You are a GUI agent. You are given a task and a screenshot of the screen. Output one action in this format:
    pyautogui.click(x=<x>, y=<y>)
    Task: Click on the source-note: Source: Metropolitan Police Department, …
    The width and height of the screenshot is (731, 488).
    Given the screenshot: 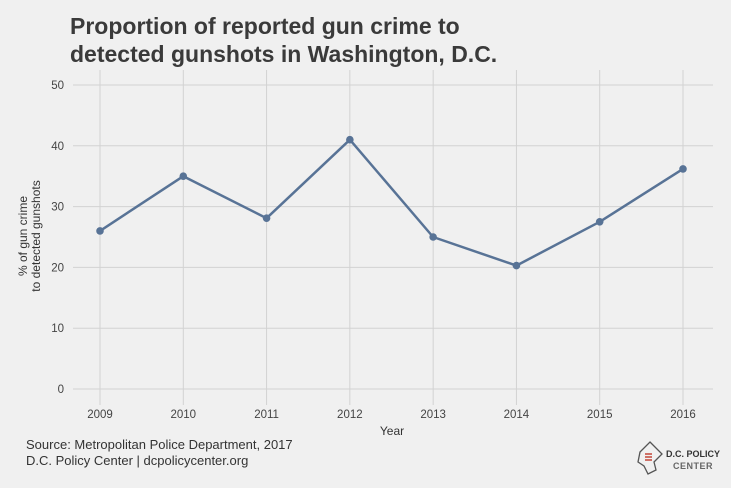 What is the action you would take?
    pyautogui.click(x=159, y=444)
    